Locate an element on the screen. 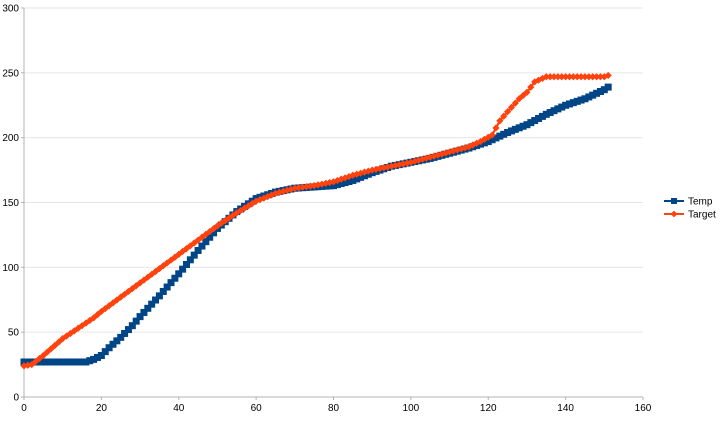 This screenshot has width=722, height=421. y-tick-label-0: 0 is located at coordinates (16, 398).